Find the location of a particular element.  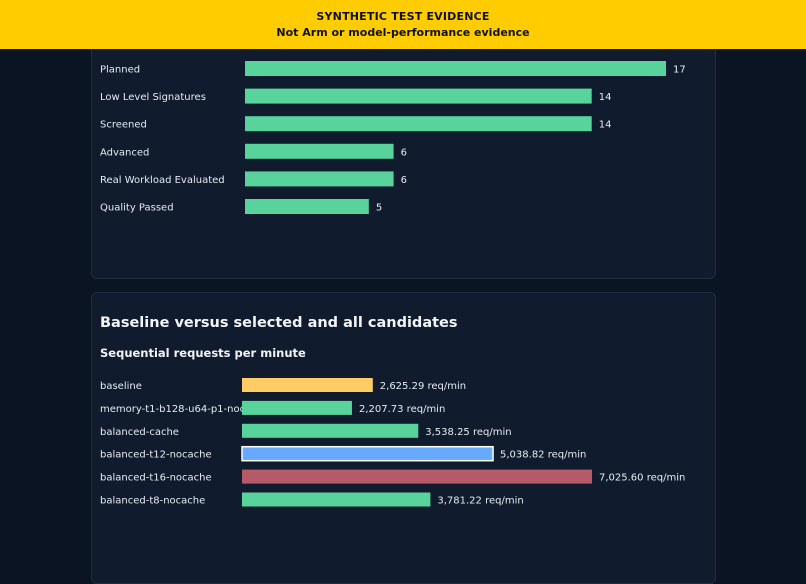

banner-subtitle: Not Arm or model-performance evidence is located at coordinates (403, 32).